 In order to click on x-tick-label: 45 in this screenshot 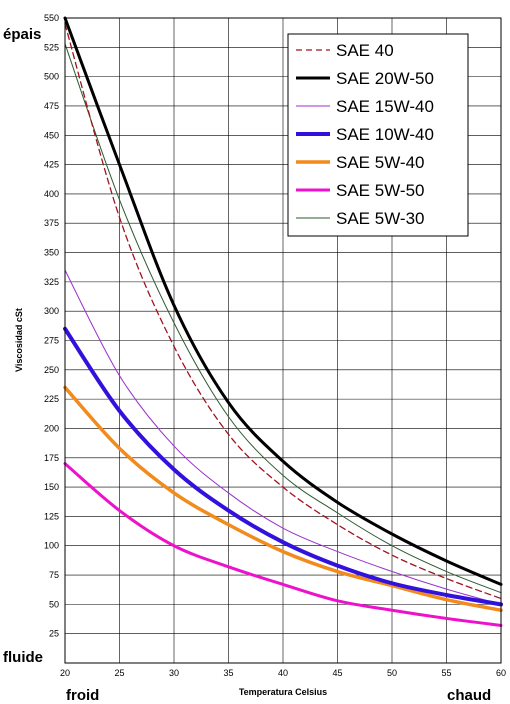, I will do `click(337, 673)`.